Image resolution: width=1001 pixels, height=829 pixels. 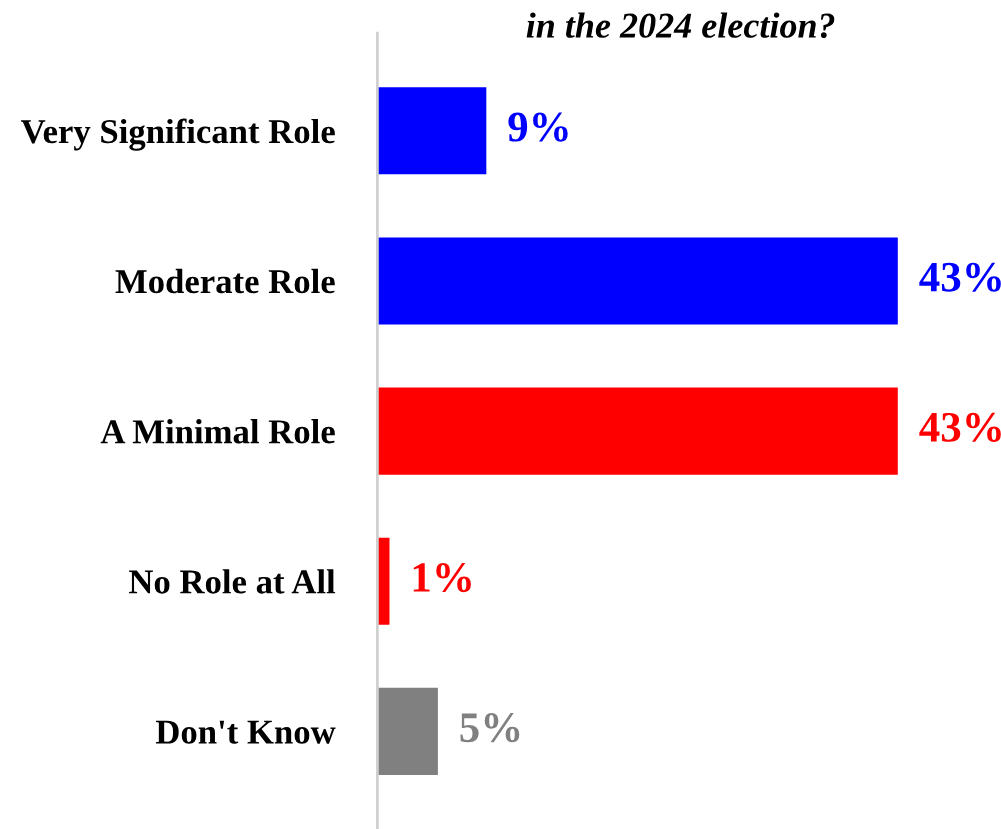 What do you see at coordinates (217, 431) in the screenshot?
I see `y-tick-label: A Minimal Role` at bounding box center [217, 431].